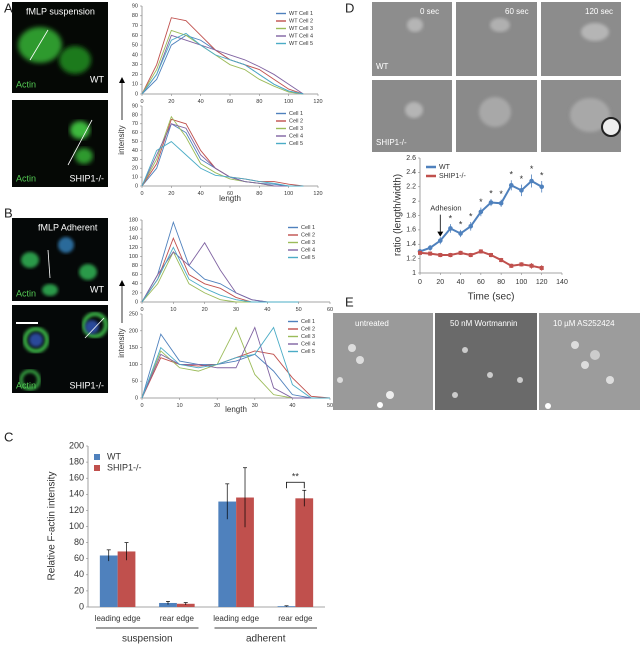  Describe the element at coordinates (295, 485) in the screenshot. I see `significance-bracket` at that location.